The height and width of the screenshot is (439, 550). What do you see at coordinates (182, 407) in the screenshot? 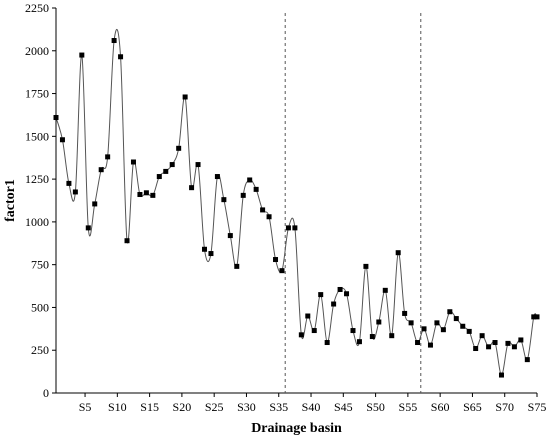
I see `x-tick-label: S20` at bounding box center [182, 407].